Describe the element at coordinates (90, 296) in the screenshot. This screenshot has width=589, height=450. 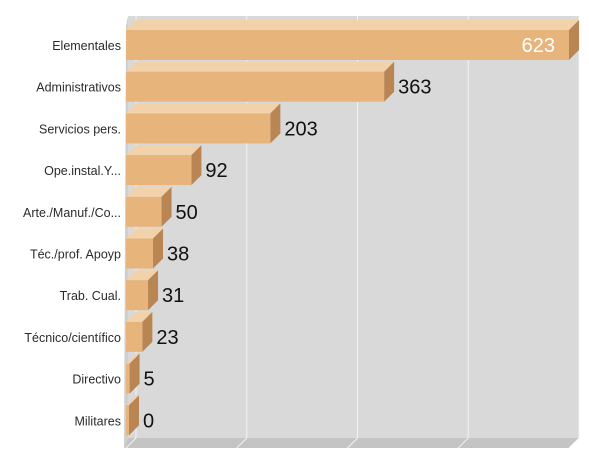
I see `category-label: Trab. Cual.` at that location.